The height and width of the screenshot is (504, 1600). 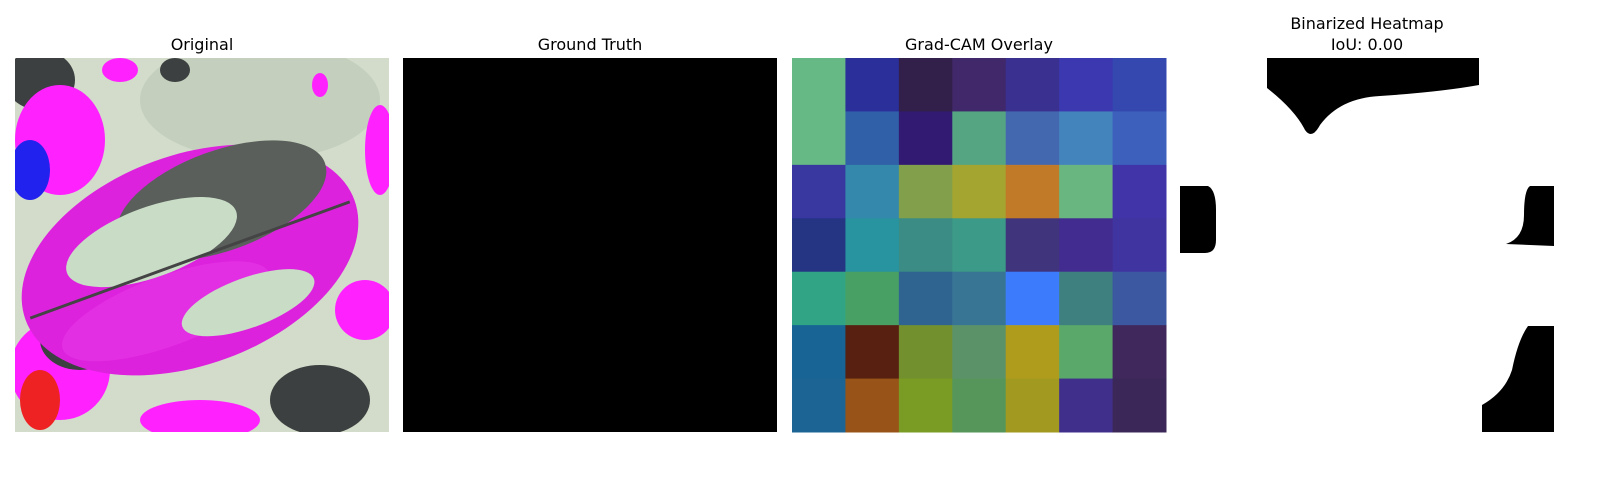 What do you see at coordinates (590, 44) in the screenshot?
I see `panel-title: Ground Truth` at bounding box center [590, 44].